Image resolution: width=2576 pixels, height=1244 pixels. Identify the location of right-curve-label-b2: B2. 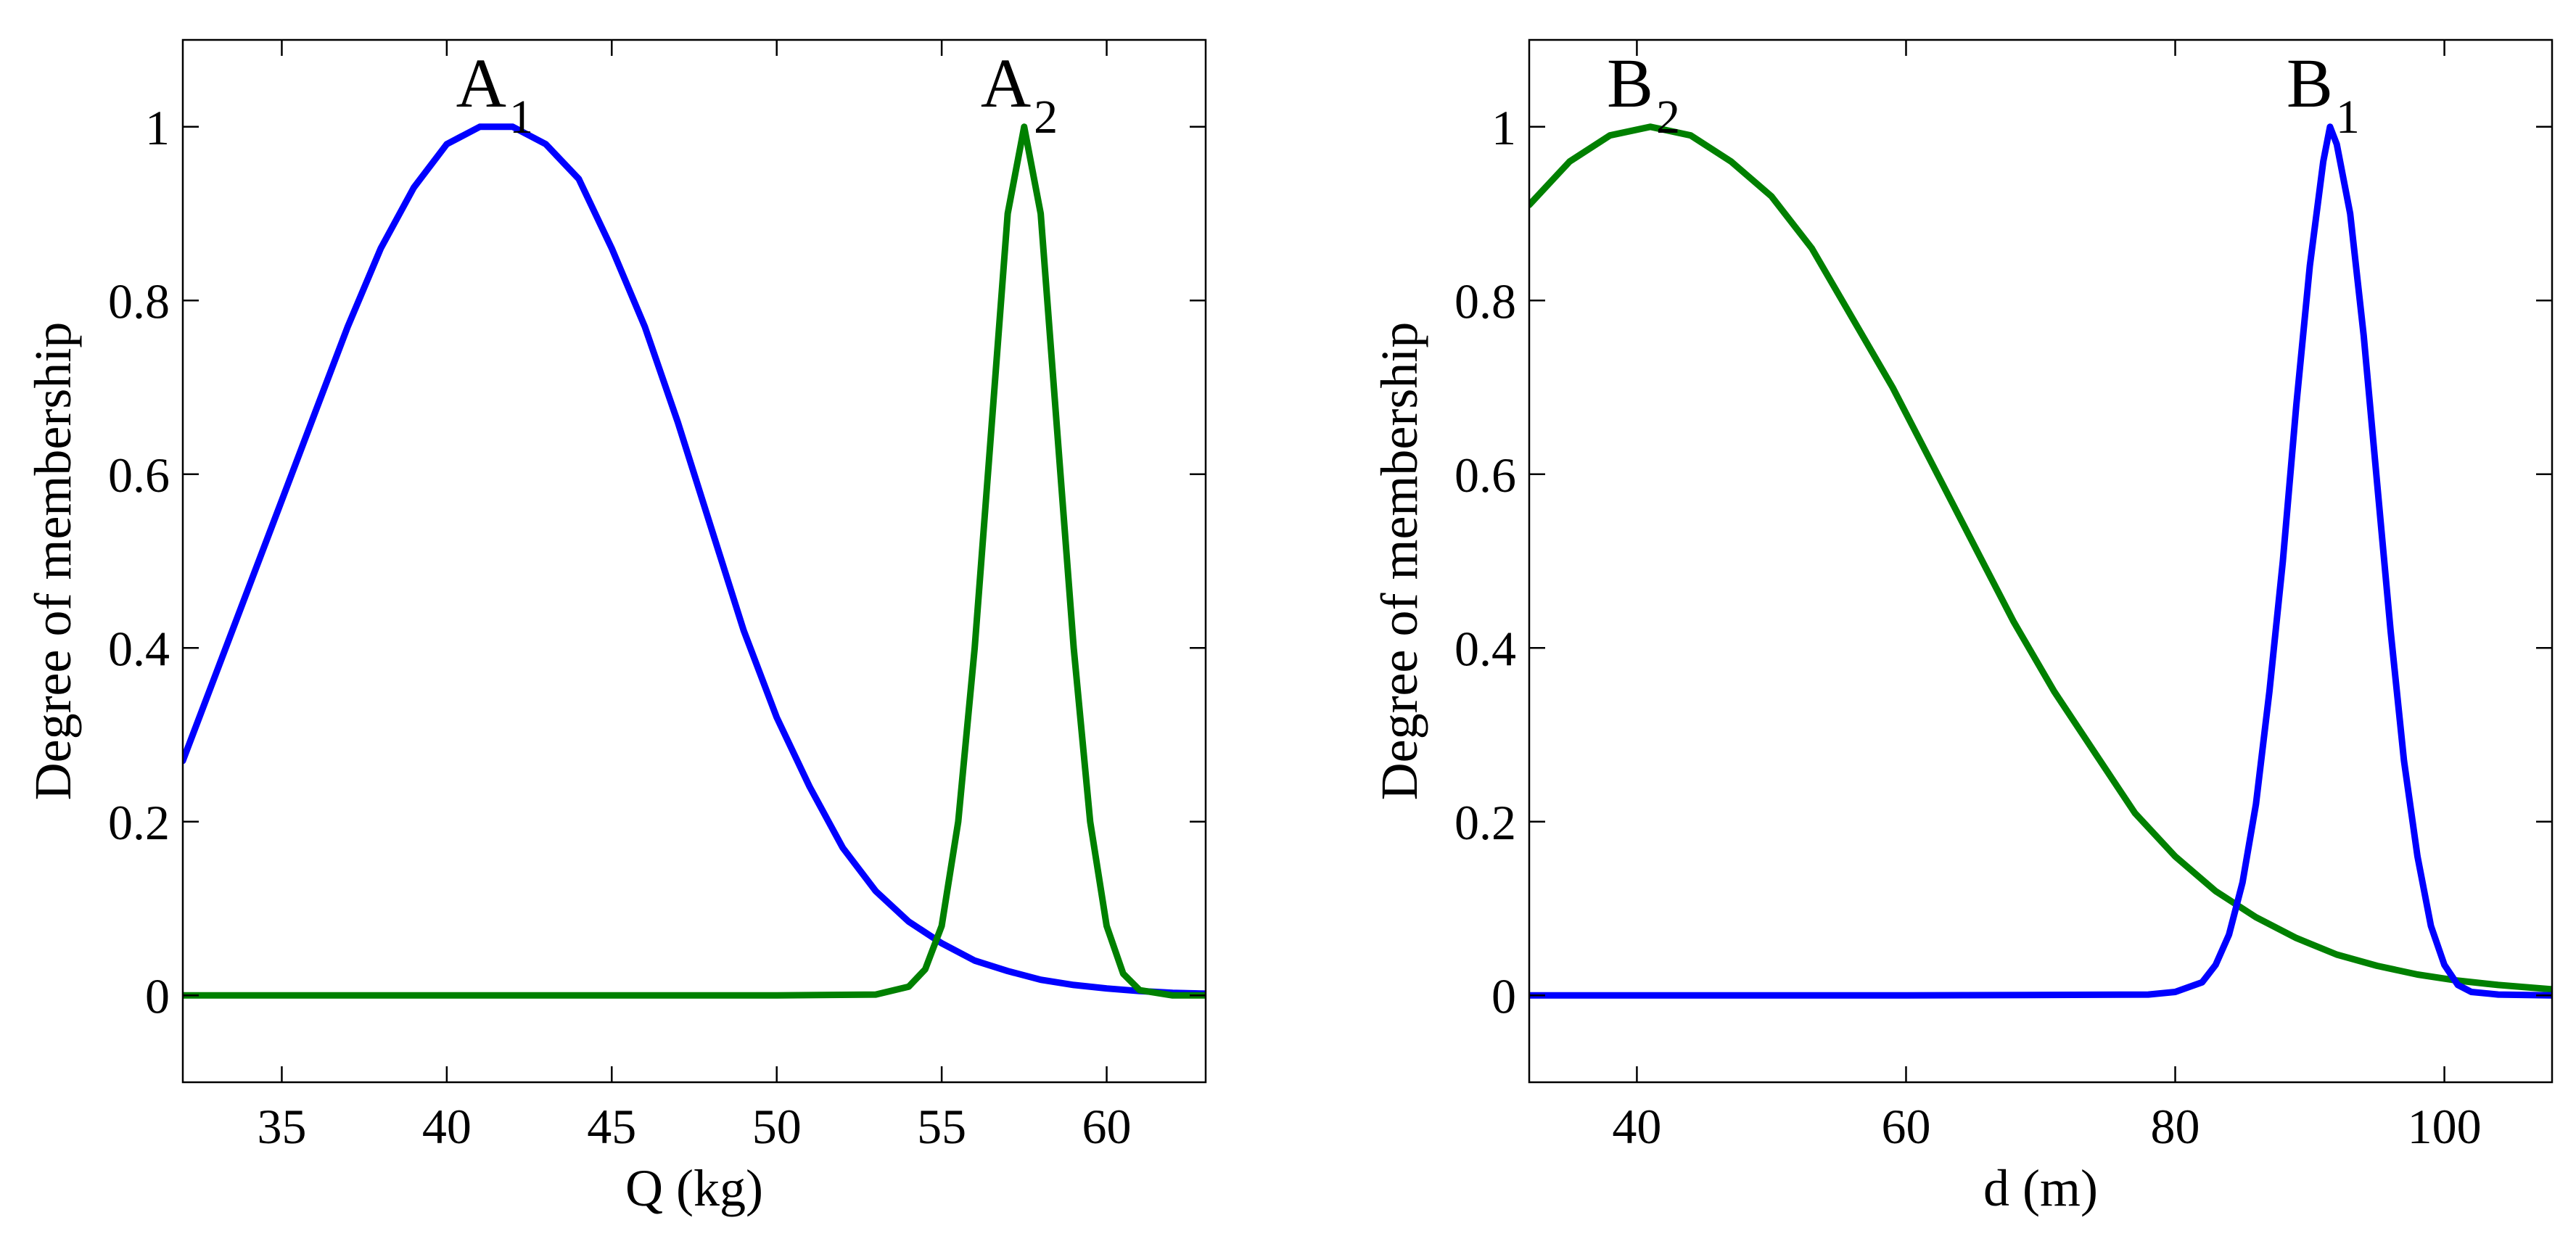
(1643, 94).